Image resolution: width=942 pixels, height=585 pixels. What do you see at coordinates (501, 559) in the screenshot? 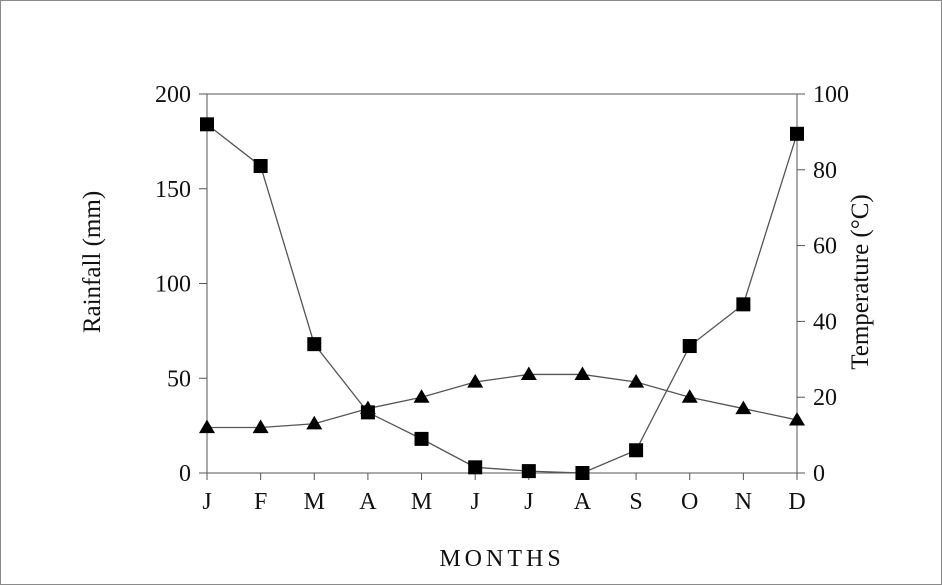
I see `x-axis-title: MONTHS` at bounding box center [501, 559].